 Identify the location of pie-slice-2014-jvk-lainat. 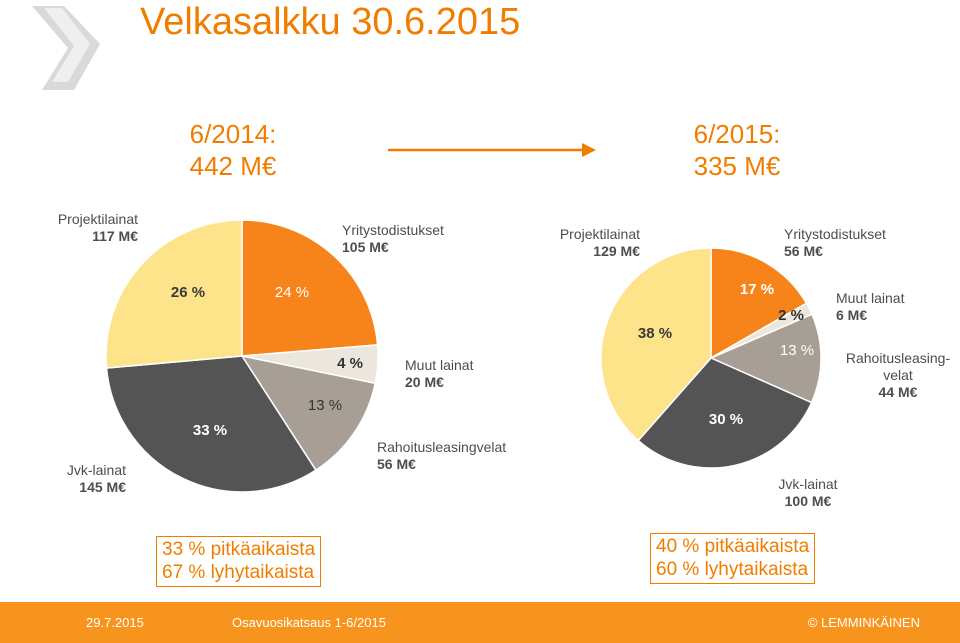
(211, 424).